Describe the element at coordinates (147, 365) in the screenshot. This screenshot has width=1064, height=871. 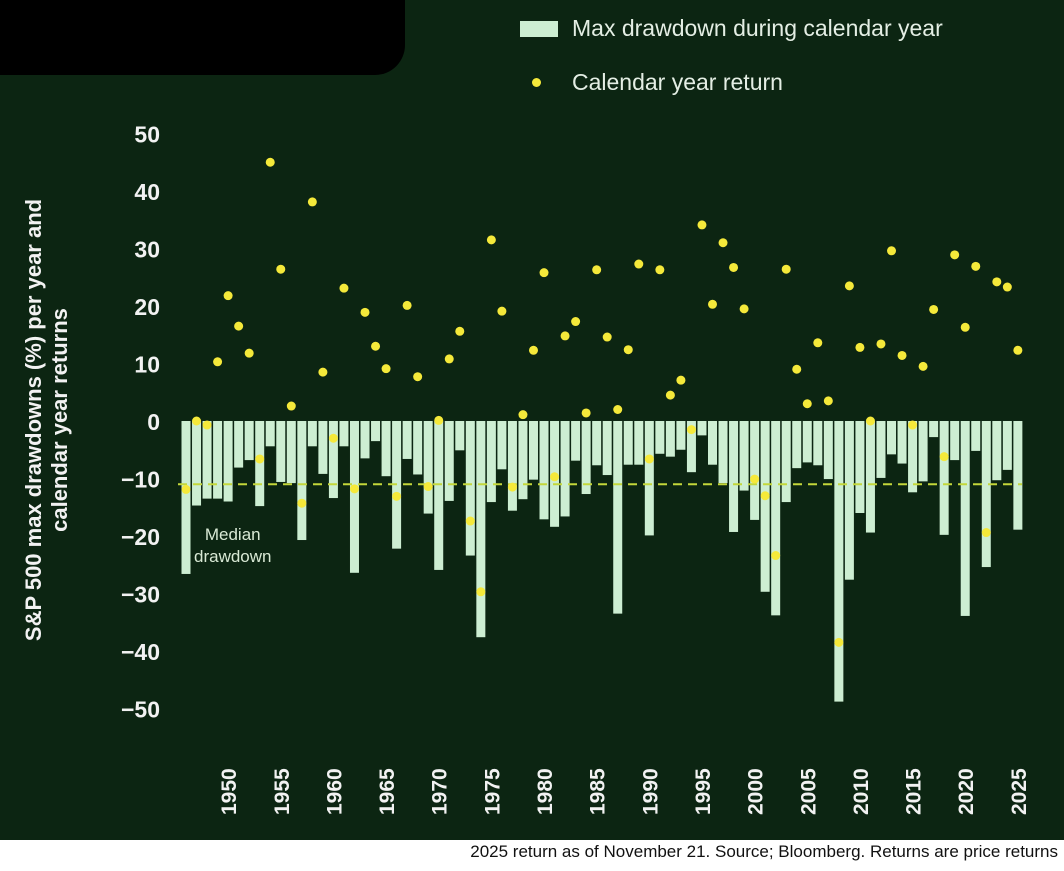
I see `y-tick-label: 10` at that location.